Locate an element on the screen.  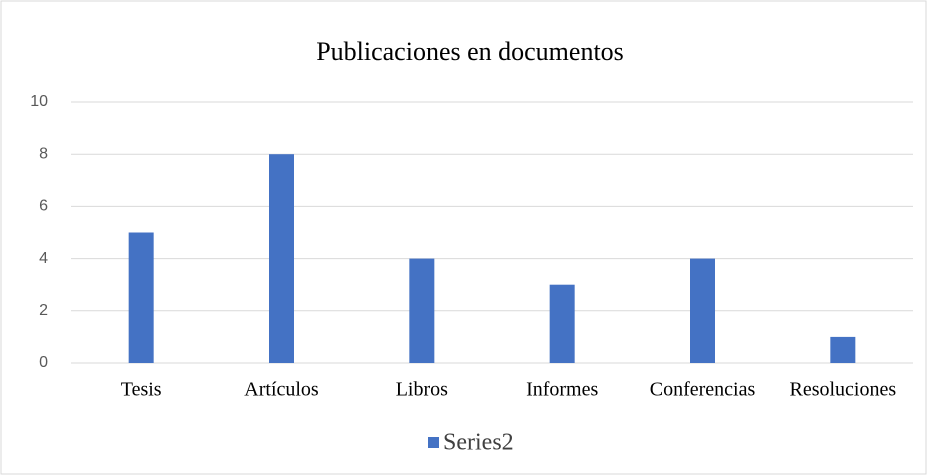
y-tick-label: 0 is located at coordinates (43, 362).